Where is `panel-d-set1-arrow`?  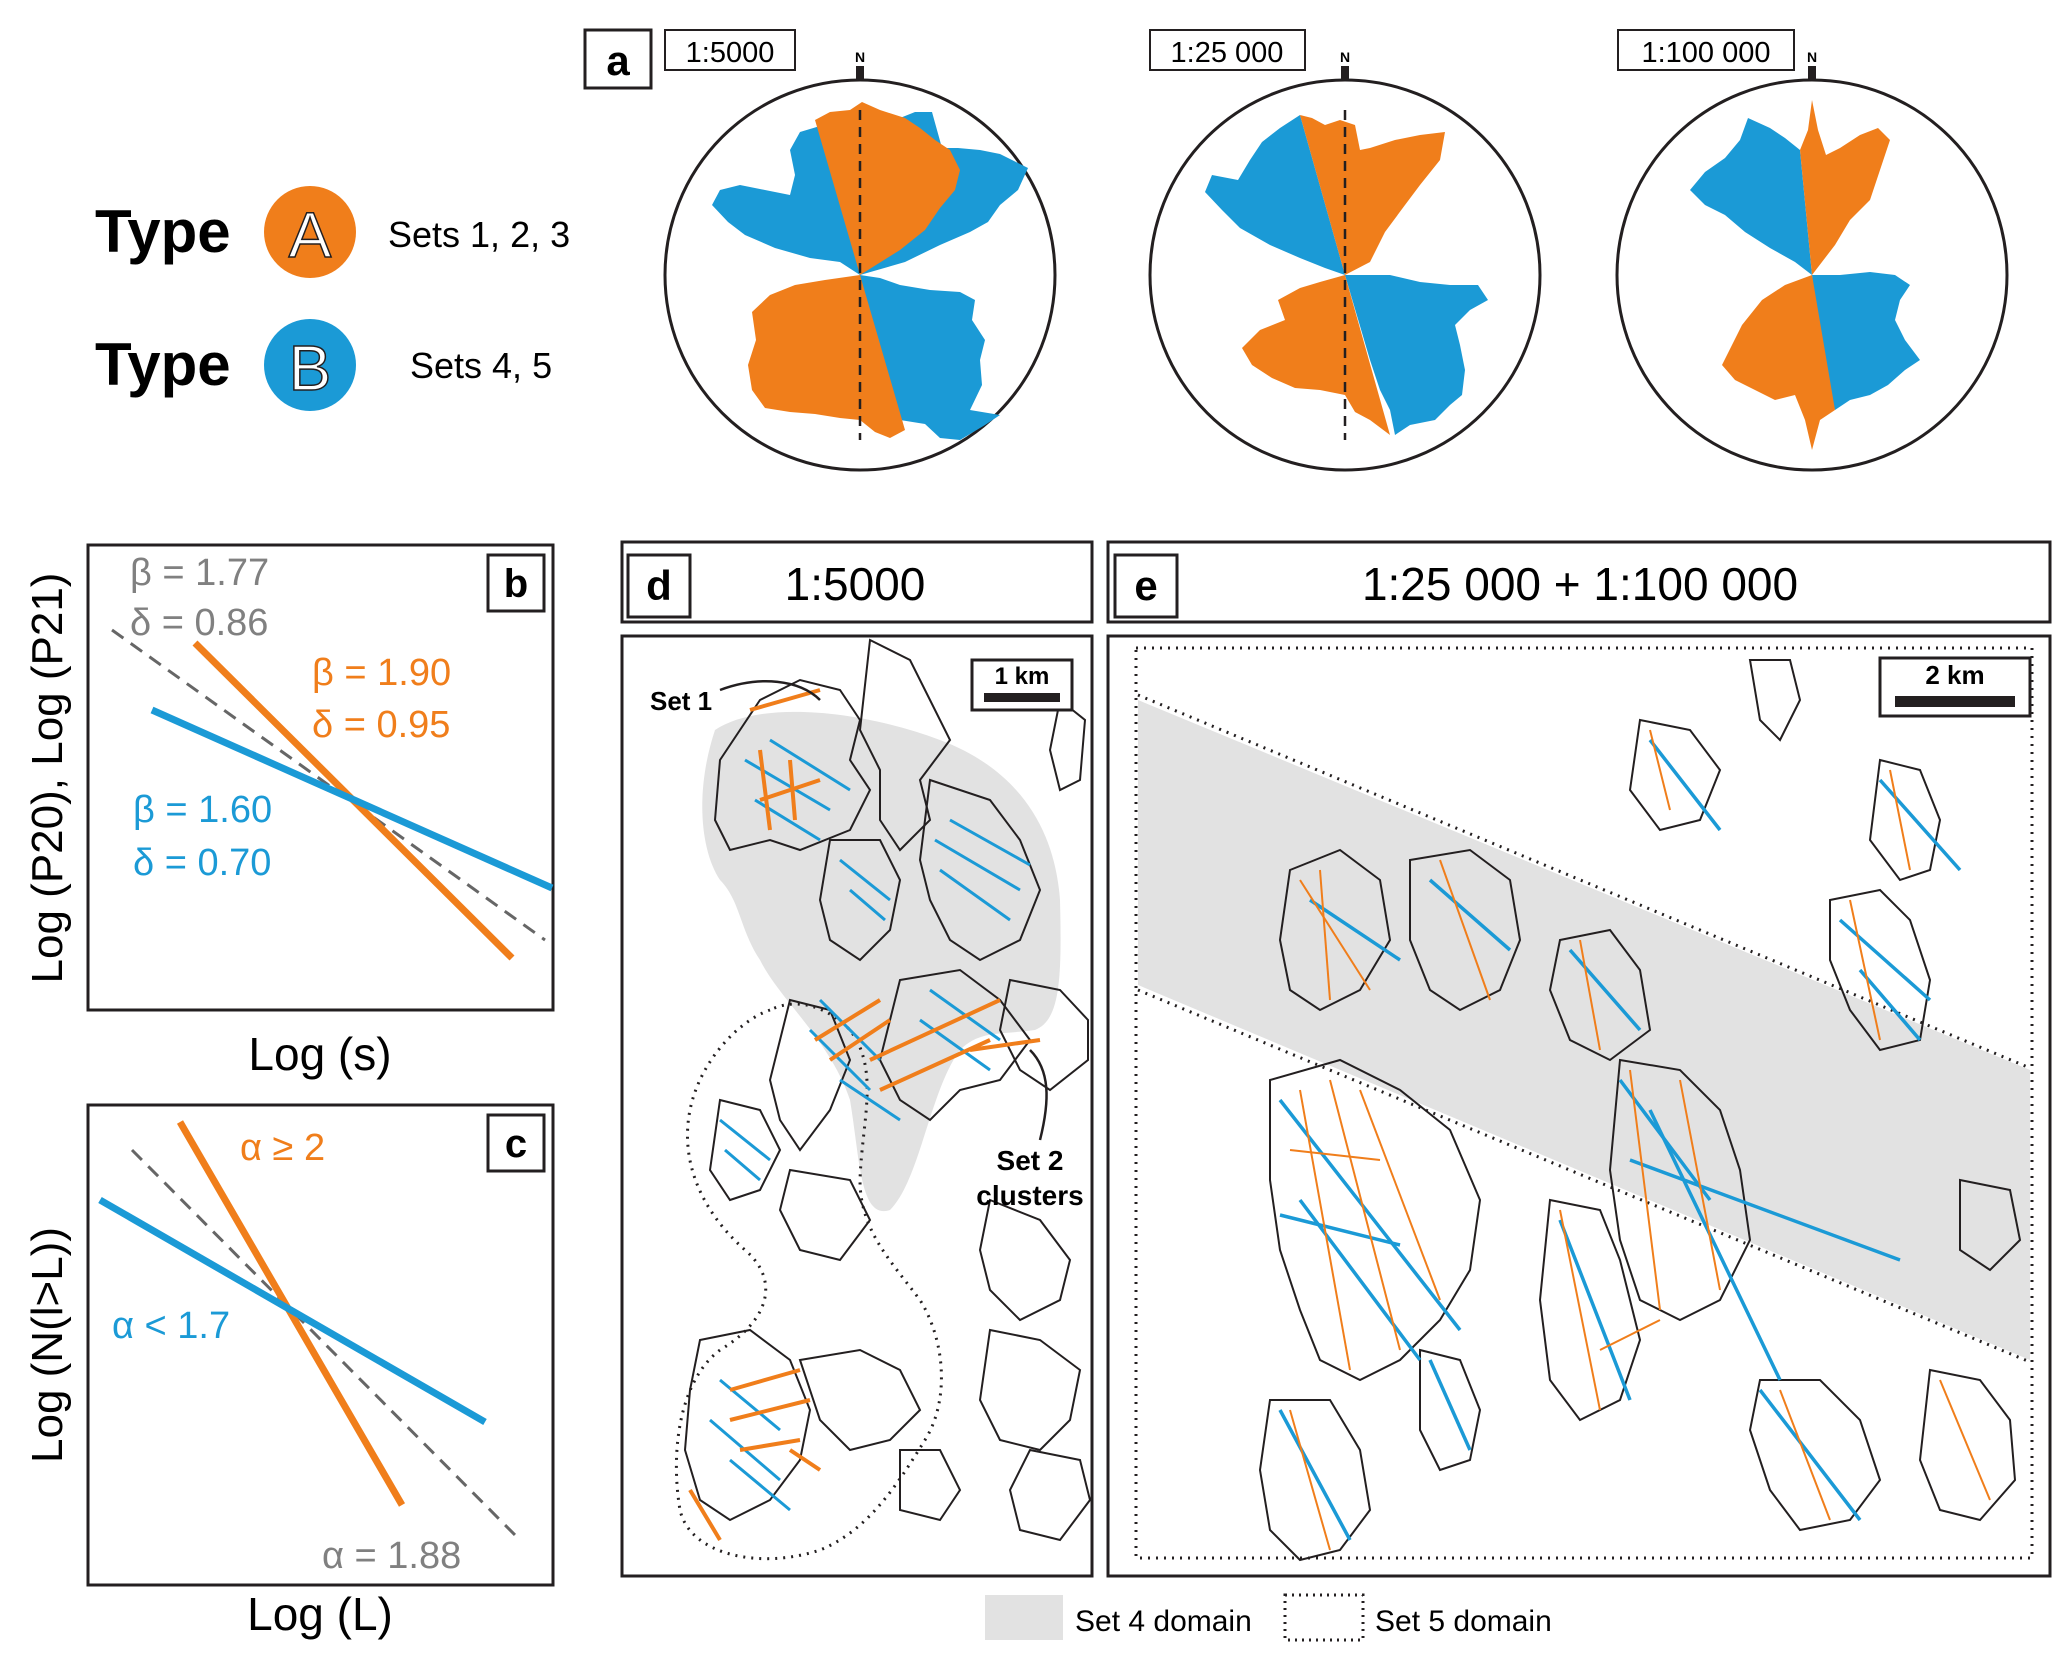
panel-d-set1-arrow is located at coordinates (770, 690).